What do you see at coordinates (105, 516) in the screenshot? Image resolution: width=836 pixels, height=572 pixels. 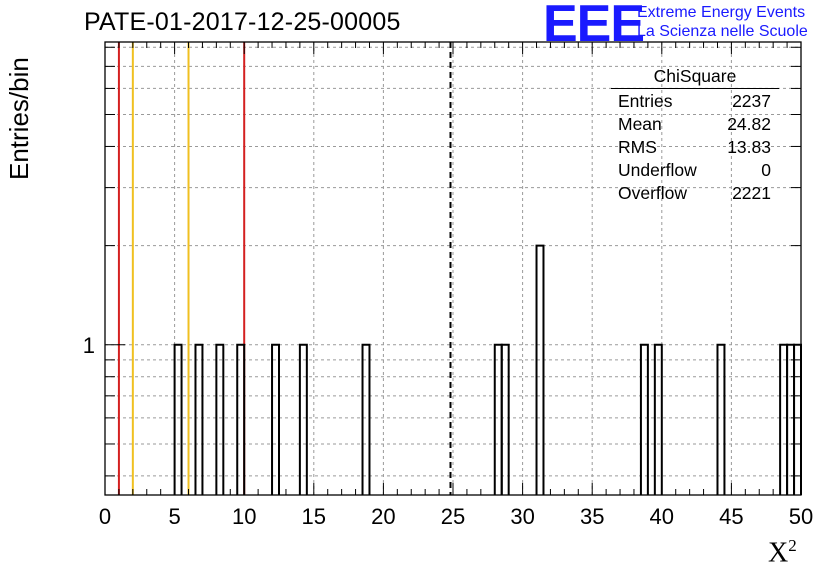 I see `x-tick-label: 0` at bounding box center [105, 516].